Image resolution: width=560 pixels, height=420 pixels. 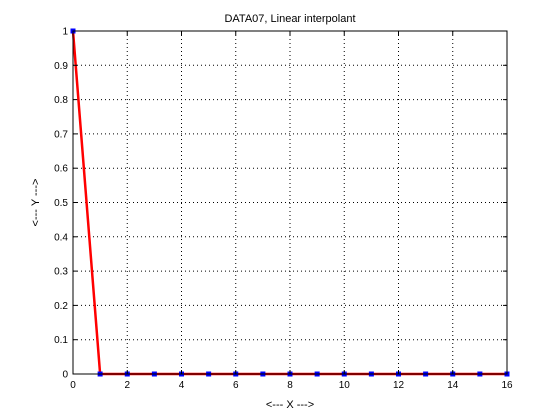 I want to click on x-tick-label: 12, so click(x=399, y=385).